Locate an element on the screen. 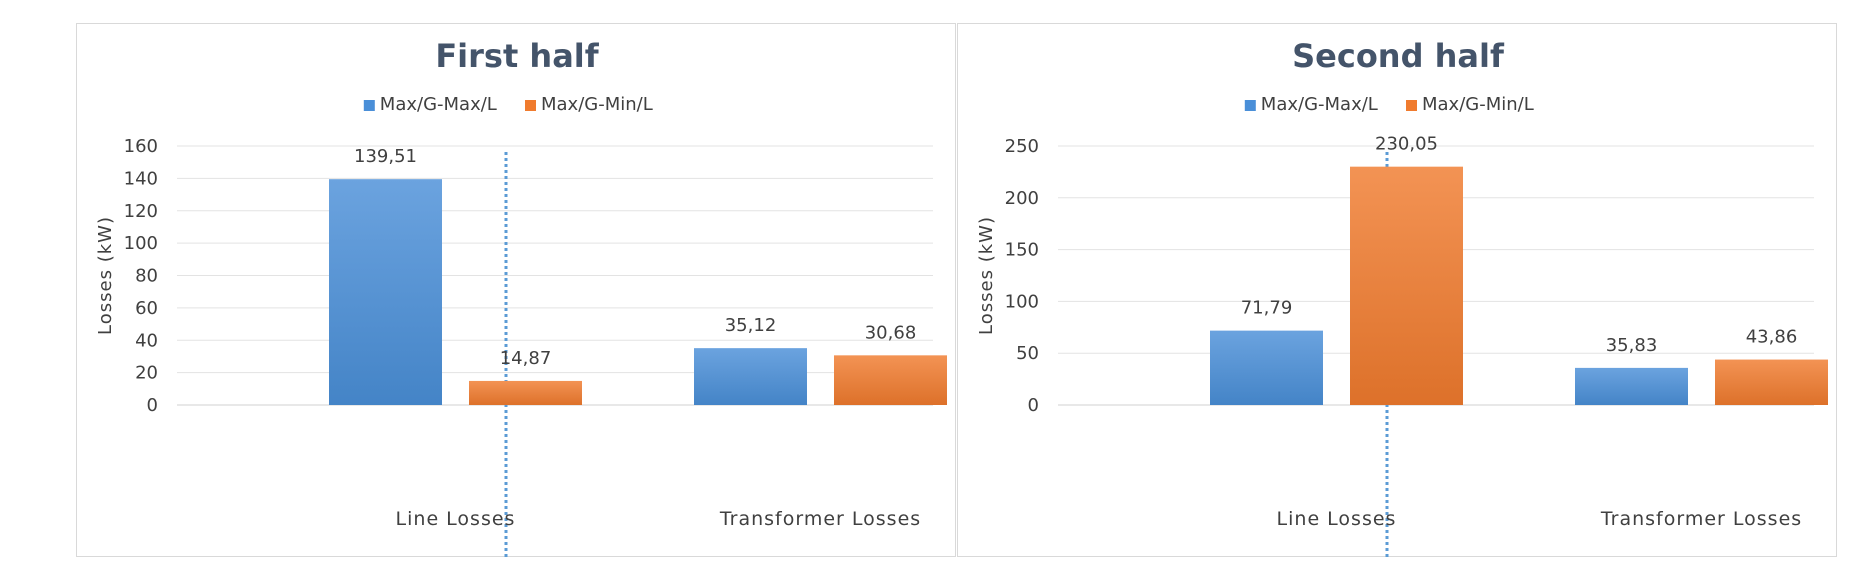  data-label: 43,86 is located at coordinates (1772, 337).